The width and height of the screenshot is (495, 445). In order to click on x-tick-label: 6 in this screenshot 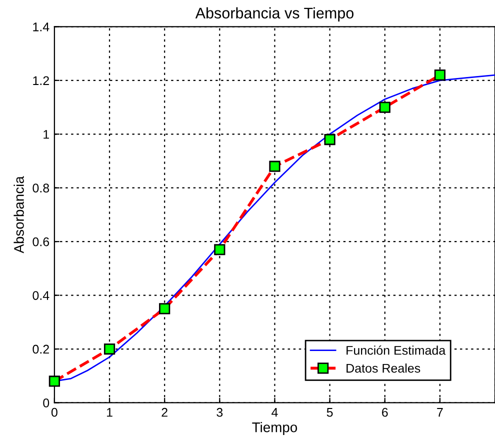, I will do `click(385, 412)`.